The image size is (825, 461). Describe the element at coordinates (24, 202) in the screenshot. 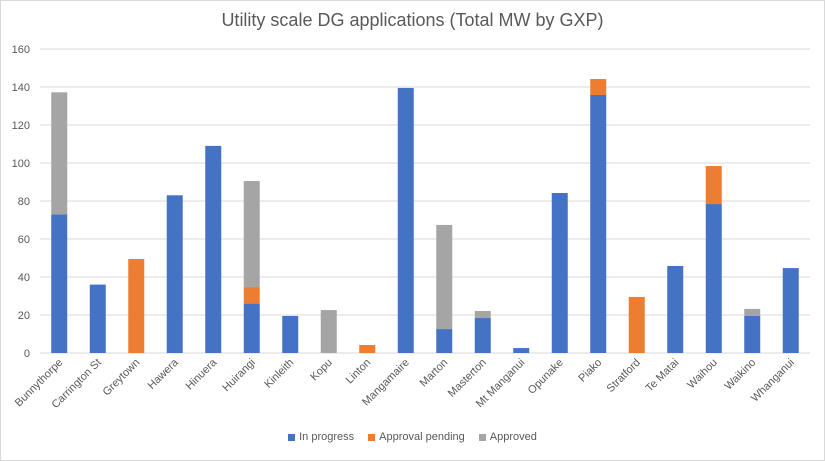

I see `y-tick-label: 80` at that location.